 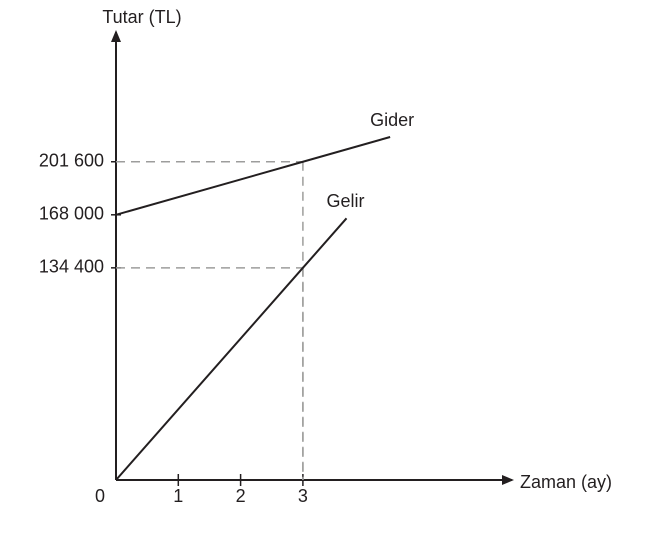 What do you see at coordinates (71, 214) in the screenshot?
I see `y-tick-label: 168 000` at bounding box center [71, 214].